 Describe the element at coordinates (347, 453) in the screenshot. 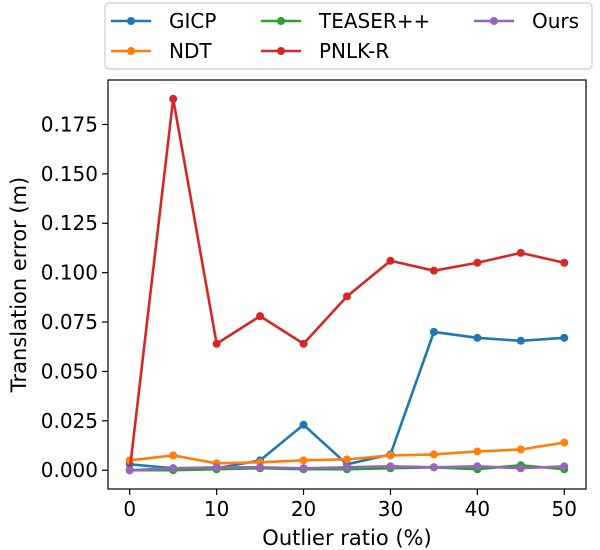

I see `series-ndt` at that location.